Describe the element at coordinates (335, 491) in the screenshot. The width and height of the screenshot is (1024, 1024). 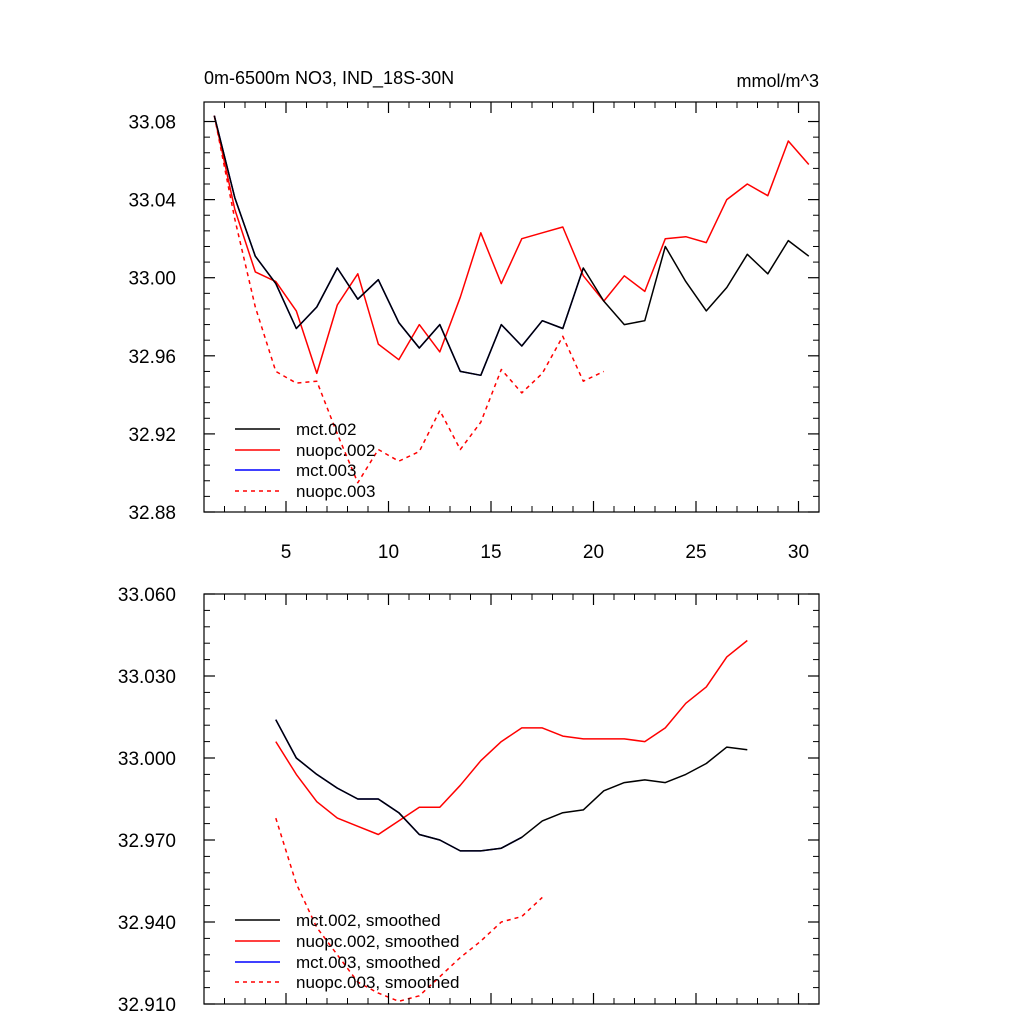
I see `legend-label: nuopc.003` at that location.